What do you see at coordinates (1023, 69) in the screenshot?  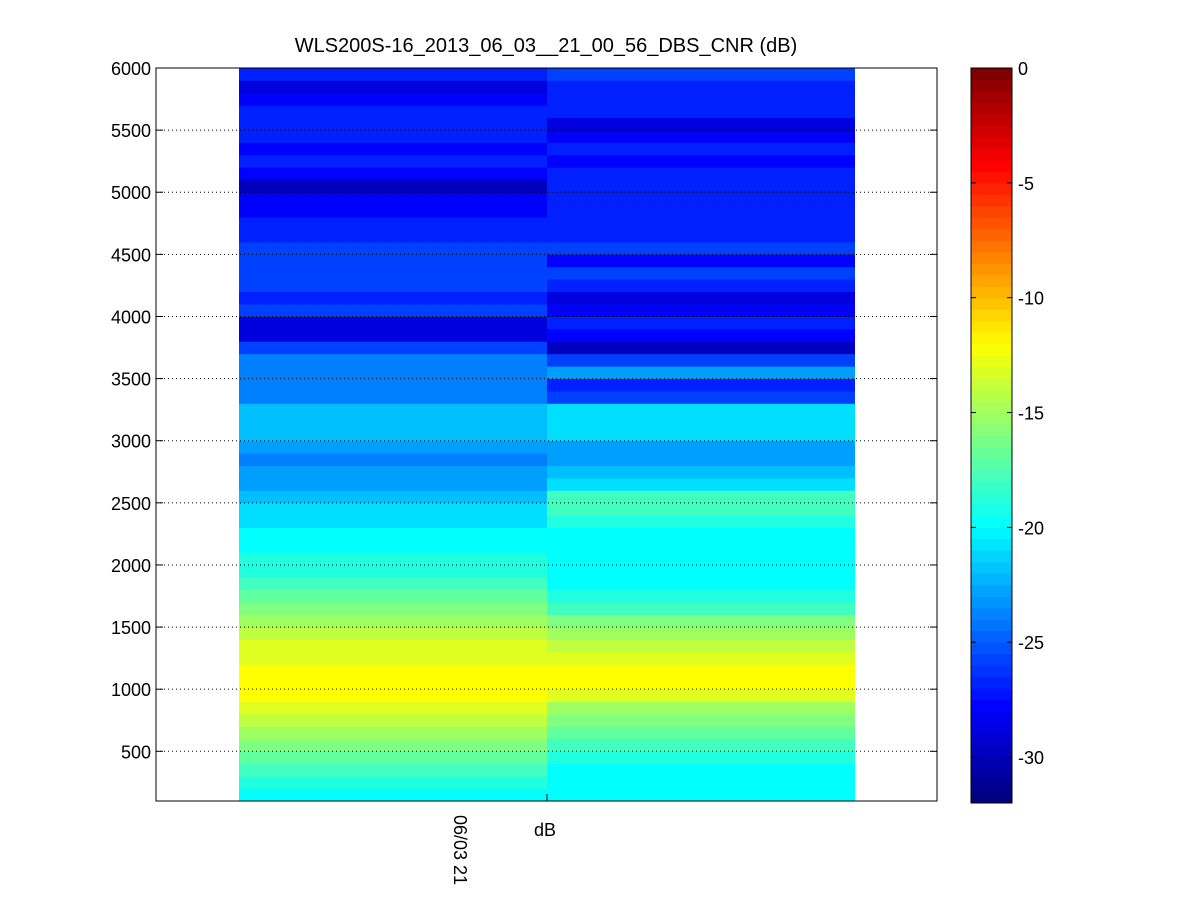 I see `colorbar-tick-label: 0` at bounding box center [1023, 69].